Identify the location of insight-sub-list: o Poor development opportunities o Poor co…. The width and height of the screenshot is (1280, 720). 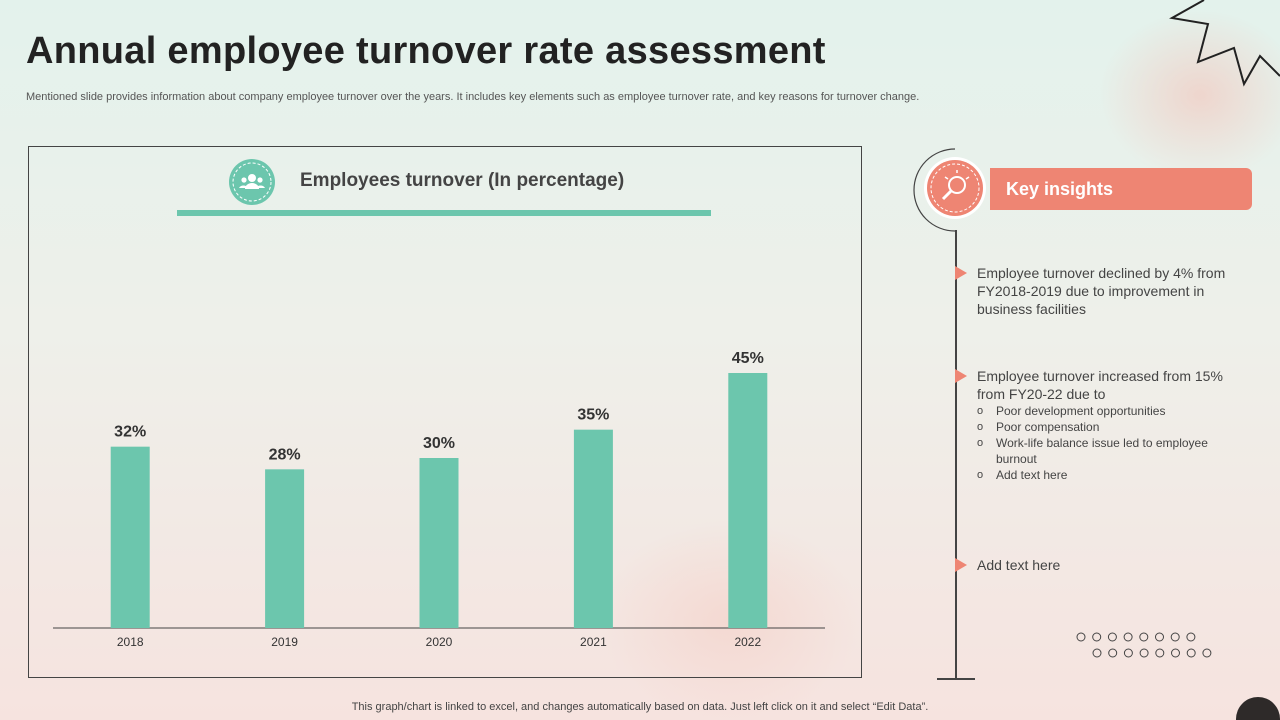
(1112, 443).